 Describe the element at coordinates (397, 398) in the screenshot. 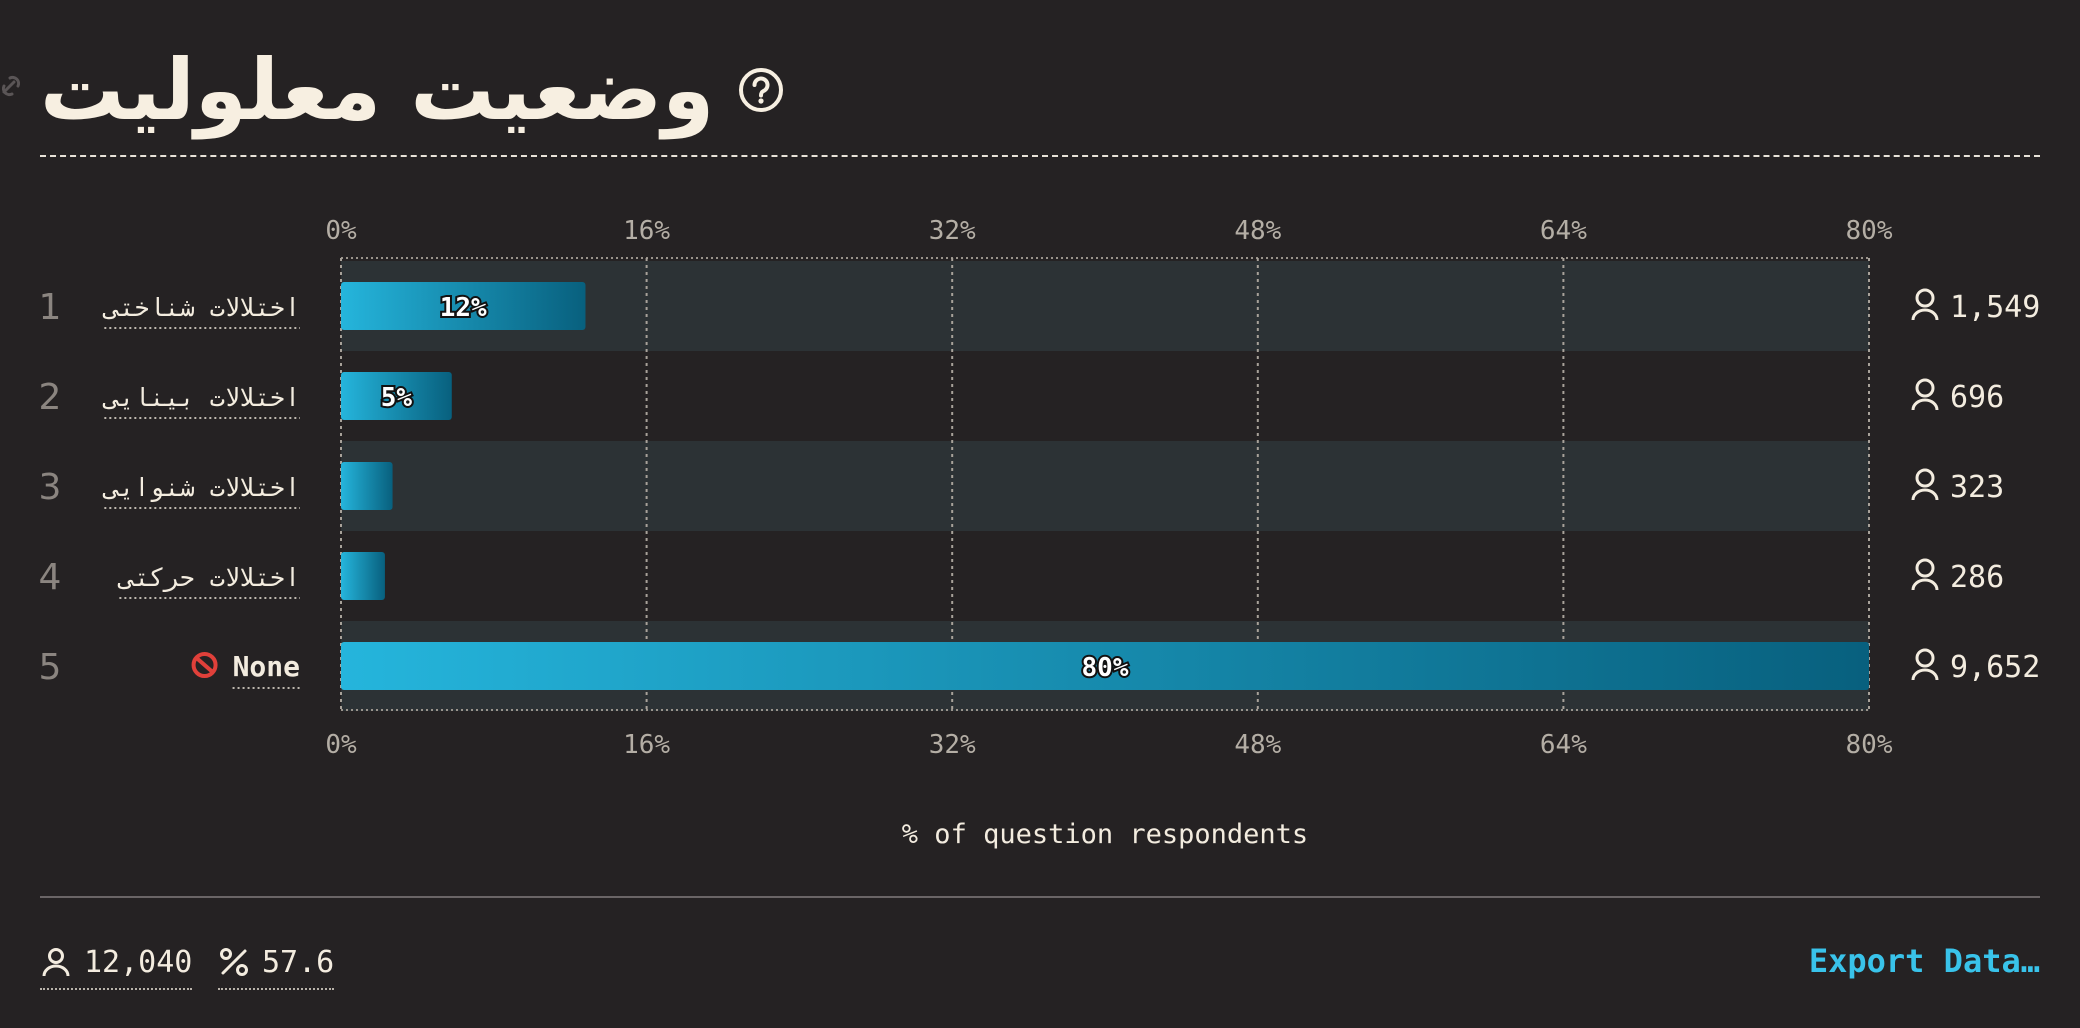

I see `bar-value-label: 5%` at that location.